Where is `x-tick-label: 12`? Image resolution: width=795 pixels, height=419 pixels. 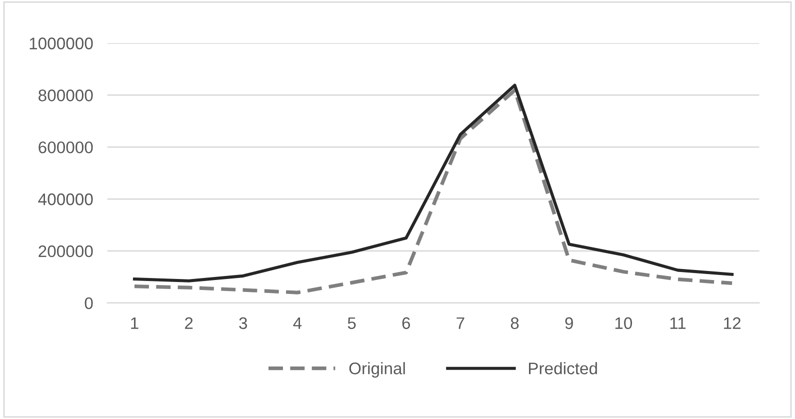
x-tick-label: 12 is located at coordinates (732, 323).